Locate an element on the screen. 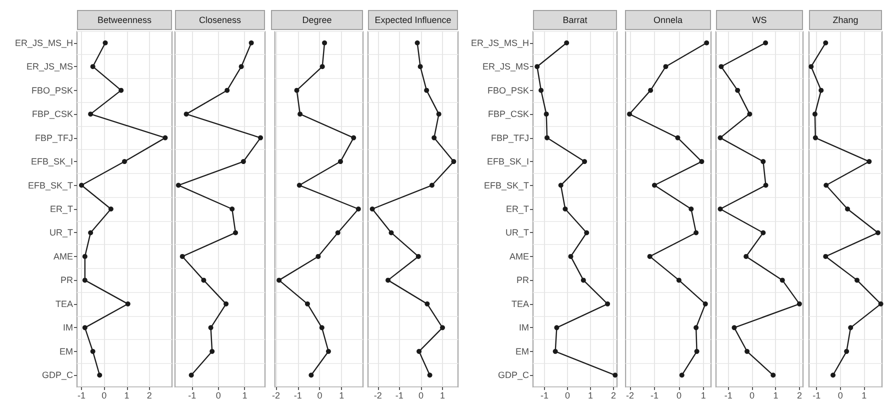 The width and height of the screenshot is (885, 405). y-tick-label: AME is located at coordinates (519, 256).